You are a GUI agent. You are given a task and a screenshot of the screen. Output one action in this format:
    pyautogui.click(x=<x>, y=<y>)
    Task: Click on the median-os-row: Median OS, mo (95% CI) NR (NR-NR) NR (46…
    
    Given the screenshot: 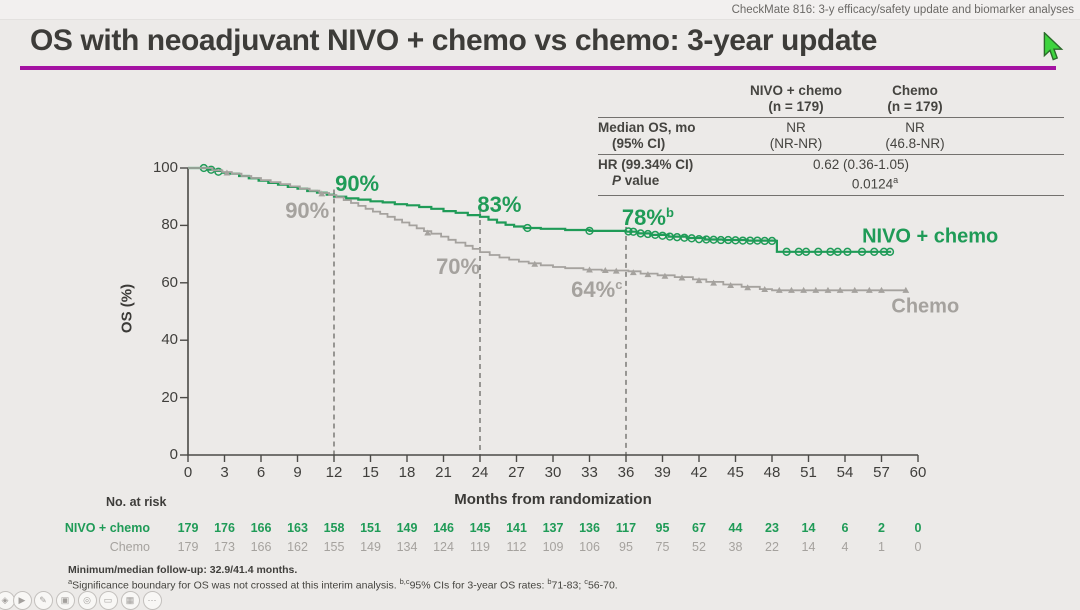 What is the action you would take?
    pyautogui.click(x=831, y=135)
    